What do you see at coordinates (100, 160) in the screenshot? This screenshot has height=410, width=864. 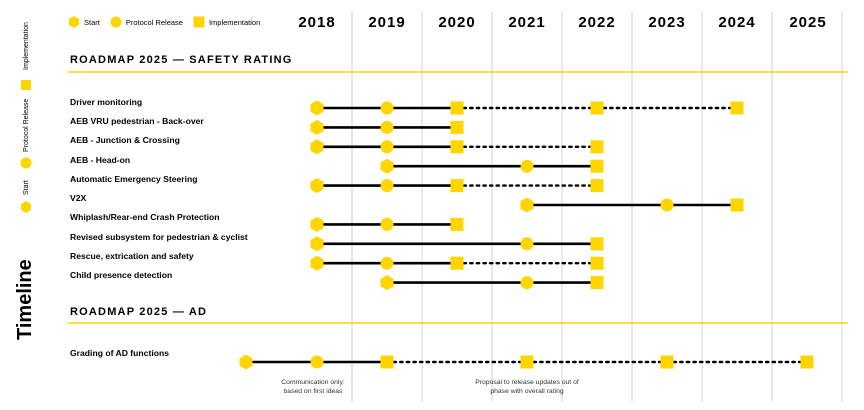 I see `row-label-aeb-head-on: AEB - Head-on` at bounding box center [100, 160].